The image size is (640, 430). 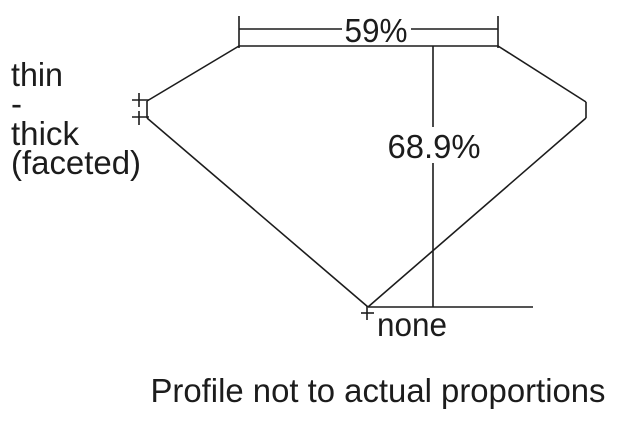 I want to click on depth-label: 68.9%, so click(x=434, y=146).